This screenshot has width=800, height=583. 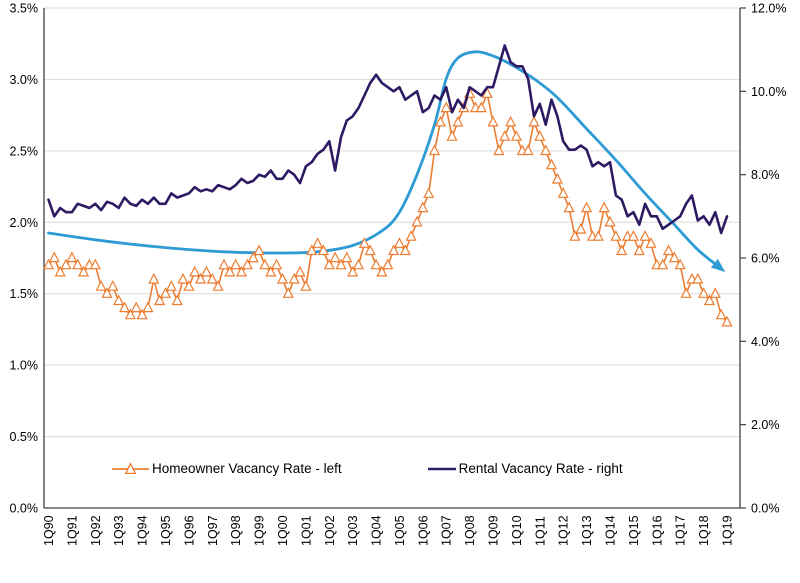 What do you see at coordinates (24, 9) in the screenshot?
I see `left-axis-tick-label: 3.5%` at bounding box center [24, 9].